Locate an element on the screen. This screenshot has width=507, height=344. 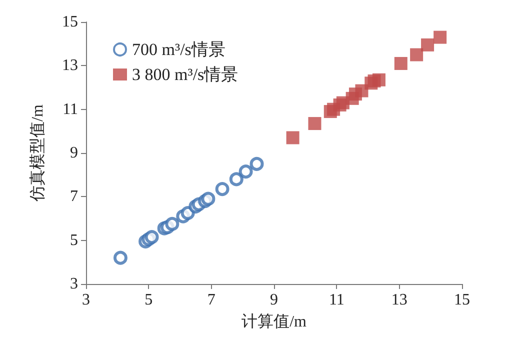
x-tick-label: 5 is located at coordinates (148, 300).